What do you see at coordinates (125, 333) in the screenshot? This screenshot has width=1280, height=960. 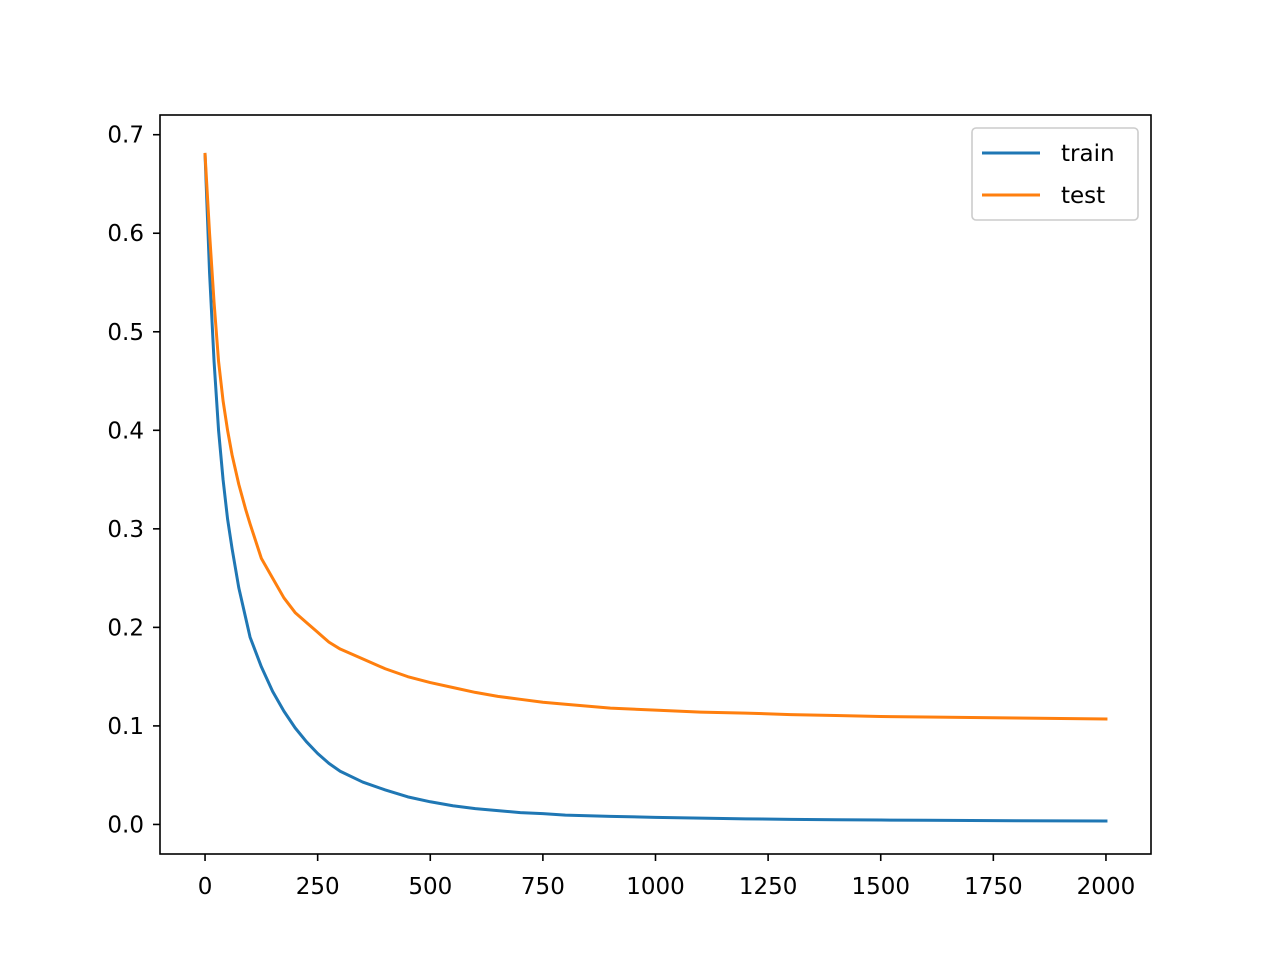 I see `y-tick-label: 0.5` at bounding box center [125, 333].